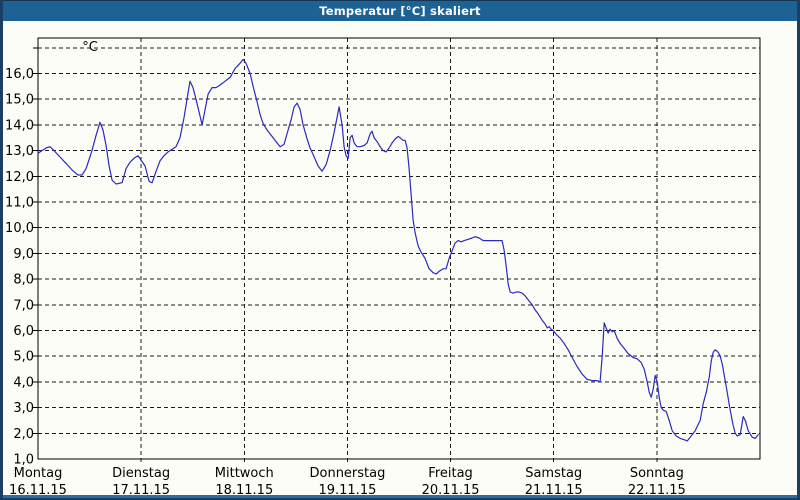 The height and width of the screenshot is (500, 800). Describe the element at coordinates (19, 203) in the screenshot. I see `y-tick-label: 11,0` at that location.